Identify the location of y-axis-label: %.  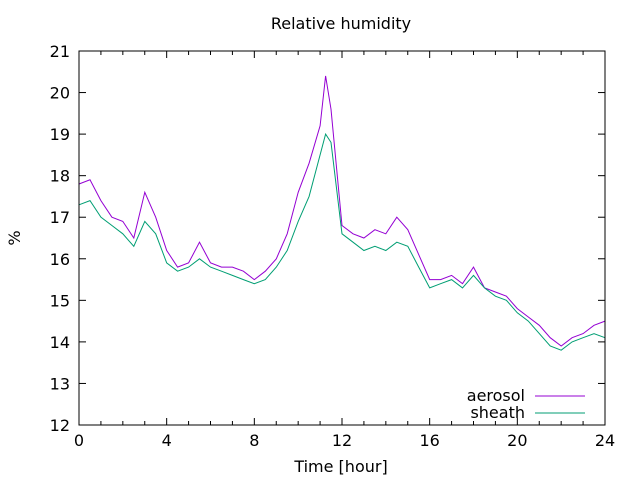
(14, 237).